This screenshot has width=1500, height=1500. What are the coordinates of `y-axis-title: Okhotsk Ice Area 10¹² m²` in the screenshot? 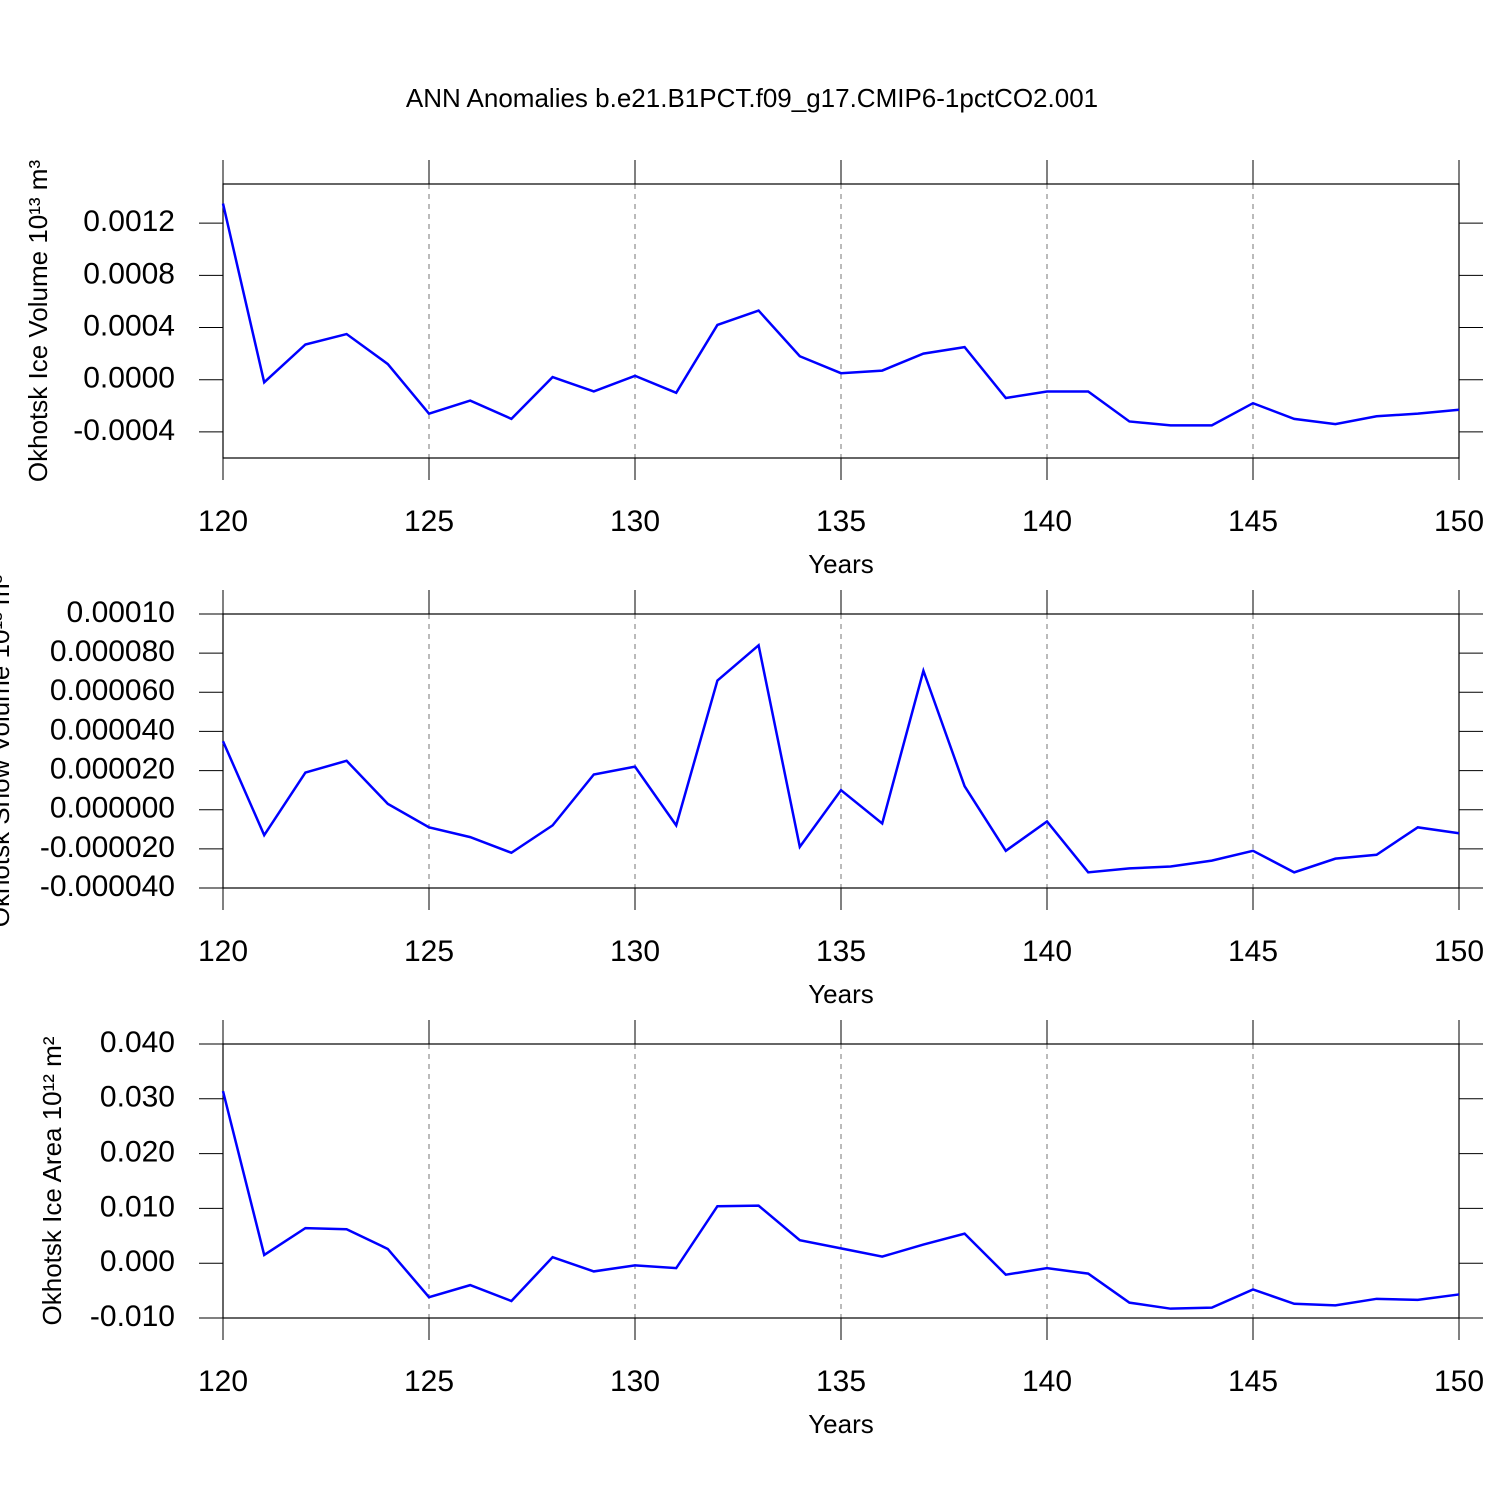 It's located at (52, 1180).